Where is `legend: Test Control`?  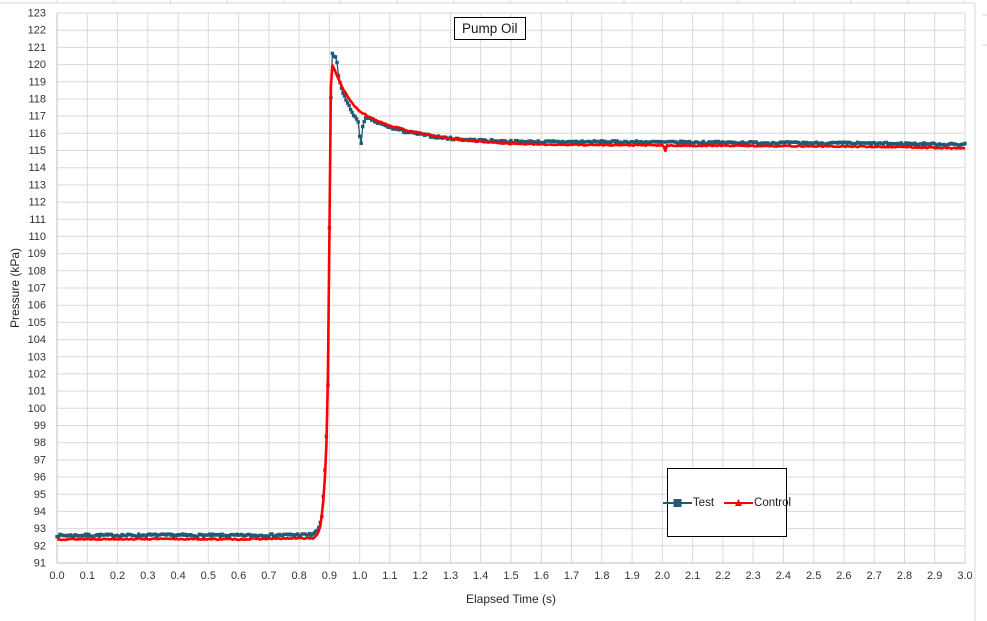 legend: Test Control is located at coordinates (726, 502).